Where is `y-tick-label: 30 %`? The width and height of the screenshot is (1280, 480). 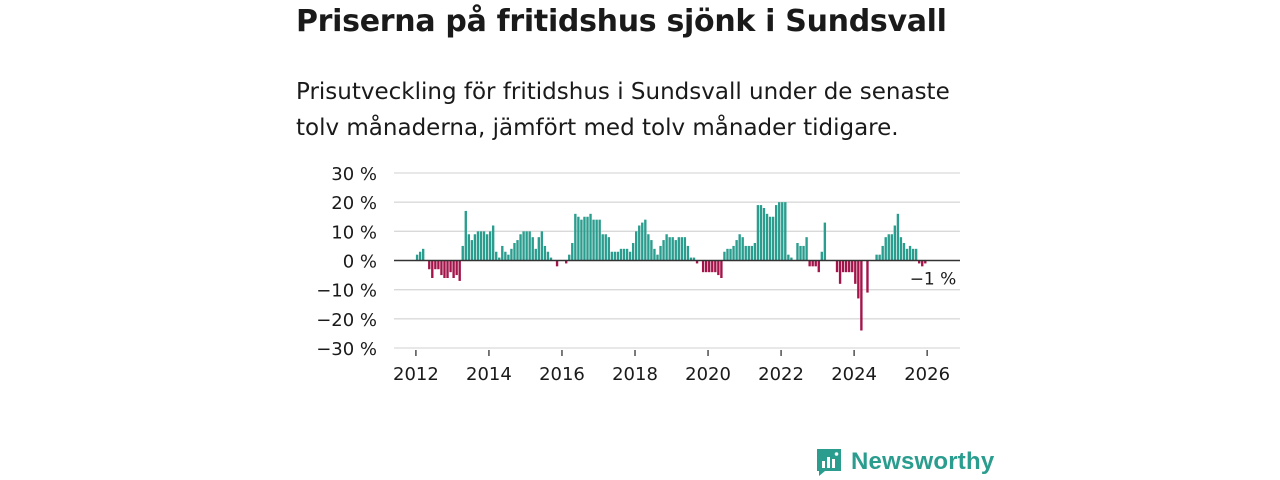 y-tick-label: 30 % is located at coordinates (354, 174).